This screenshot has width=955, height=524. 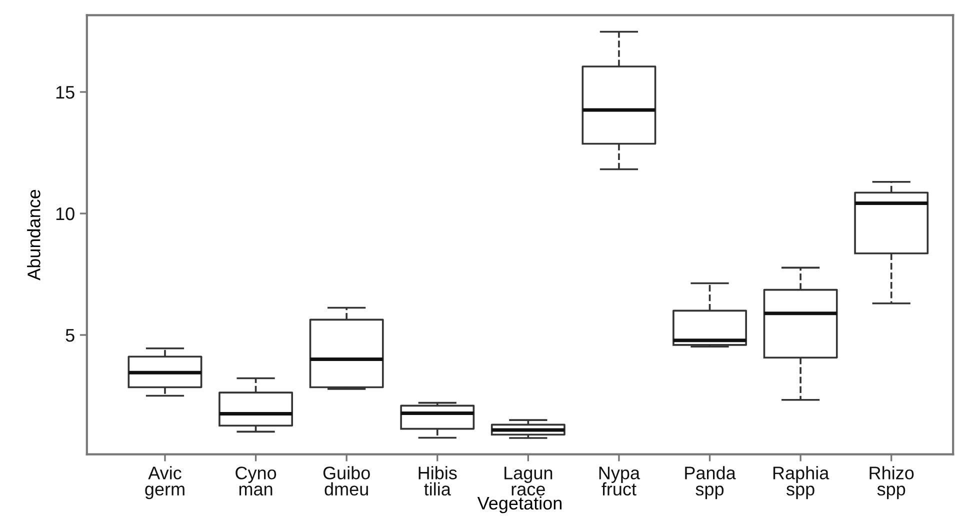 I want to click on x-tick-label: Raphia spp, so click(x=801, y=483).